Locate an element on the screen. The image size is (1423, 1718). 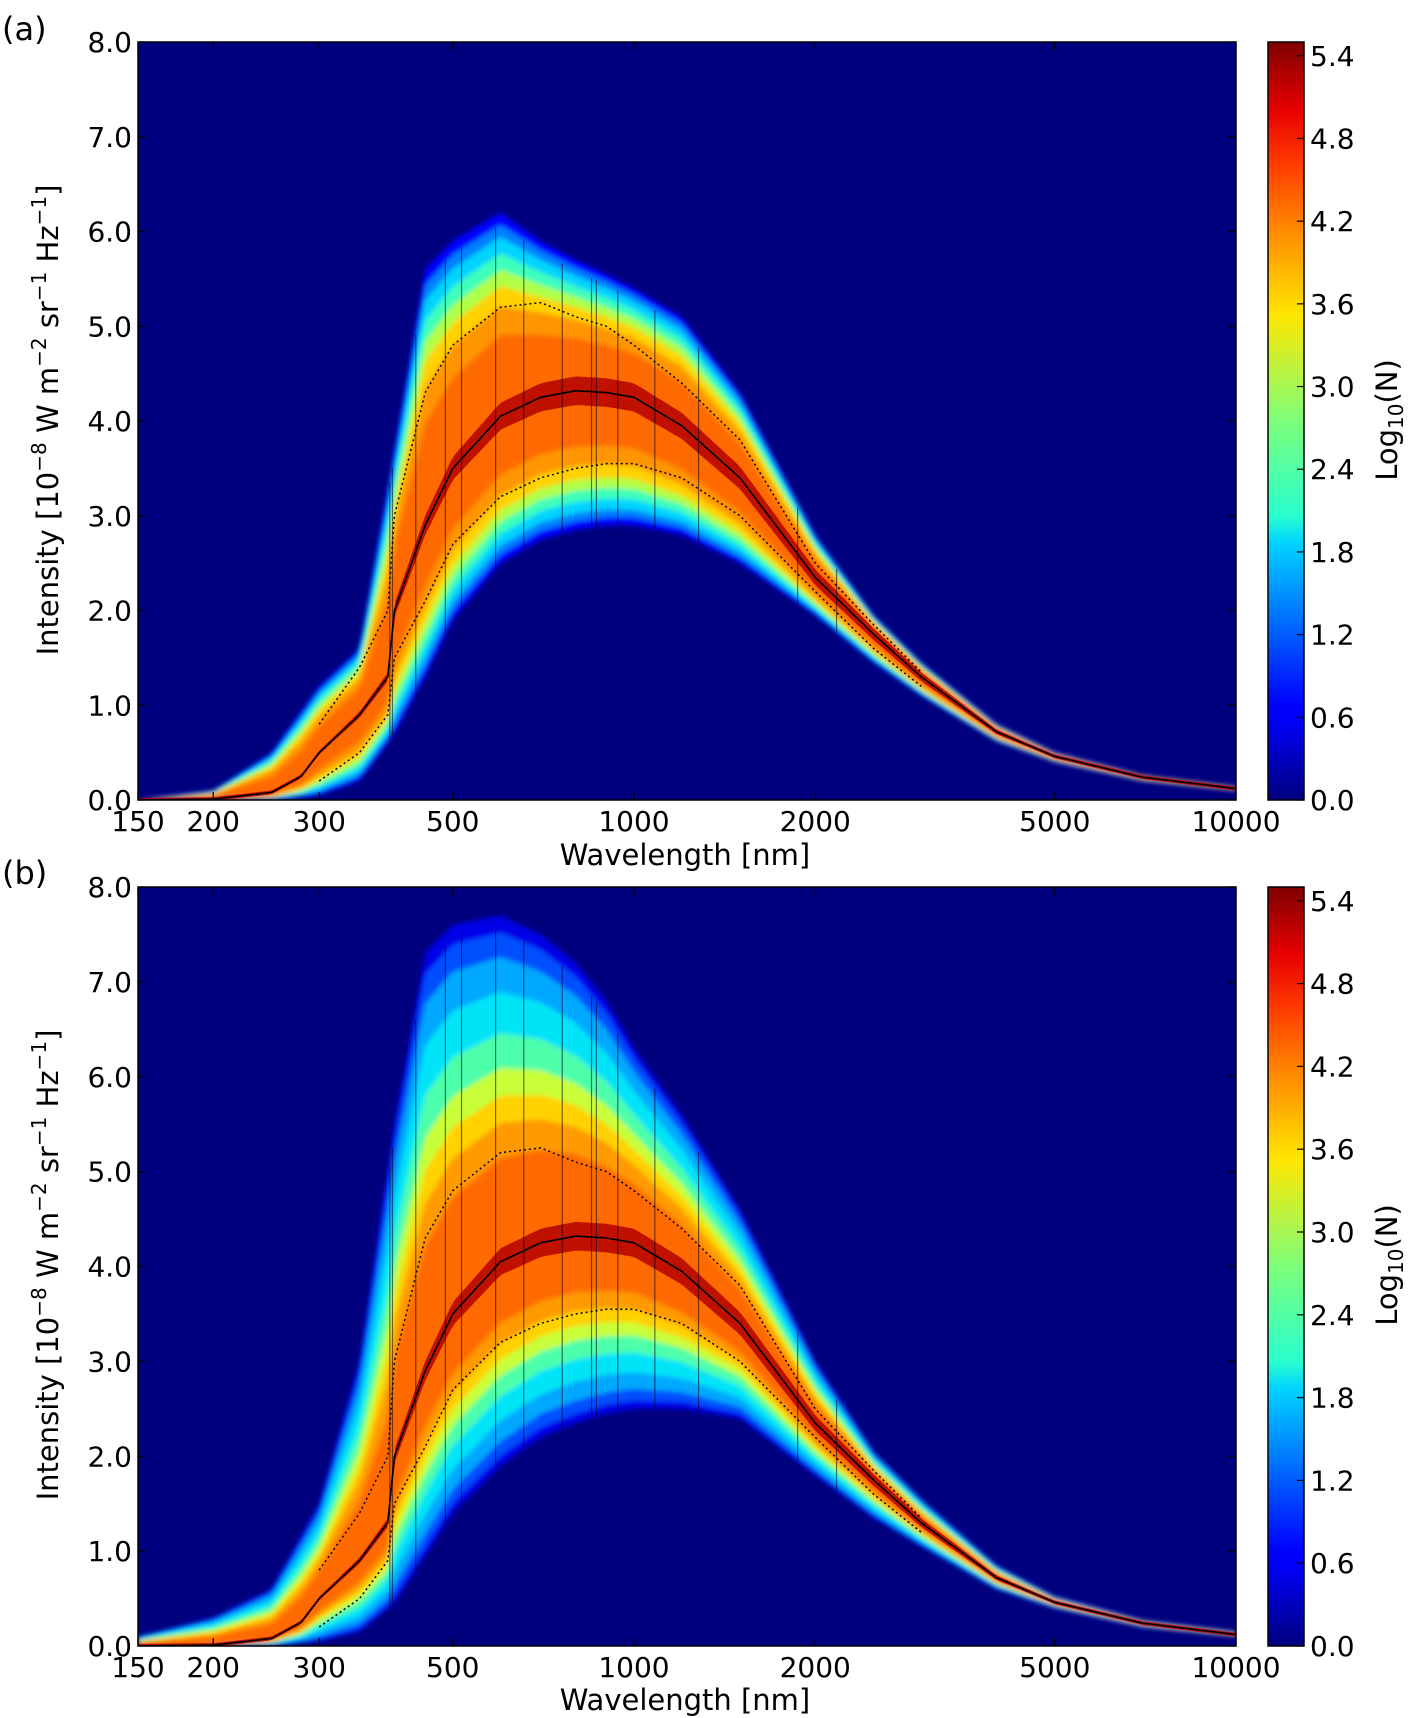
y-axis-label-a: Intensity [10−8 W m−2 sr−1 Hz−1] is located at coordinates (46, 420).